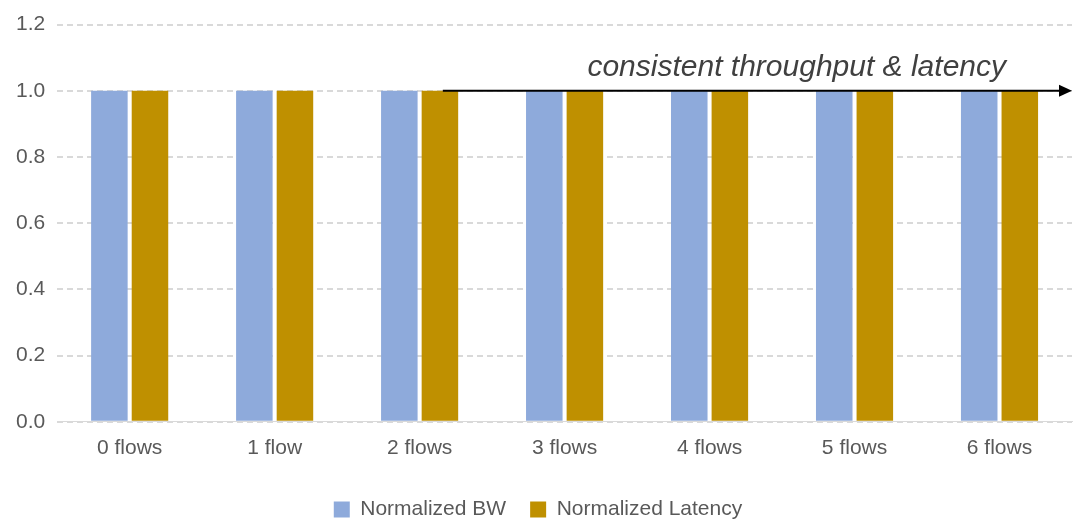 The width and height of the screenshot is (1076, 530). Describe the element at coordinates (709, 447) in the screenshot. I see `x-tick-label: 4 flows` at that location.